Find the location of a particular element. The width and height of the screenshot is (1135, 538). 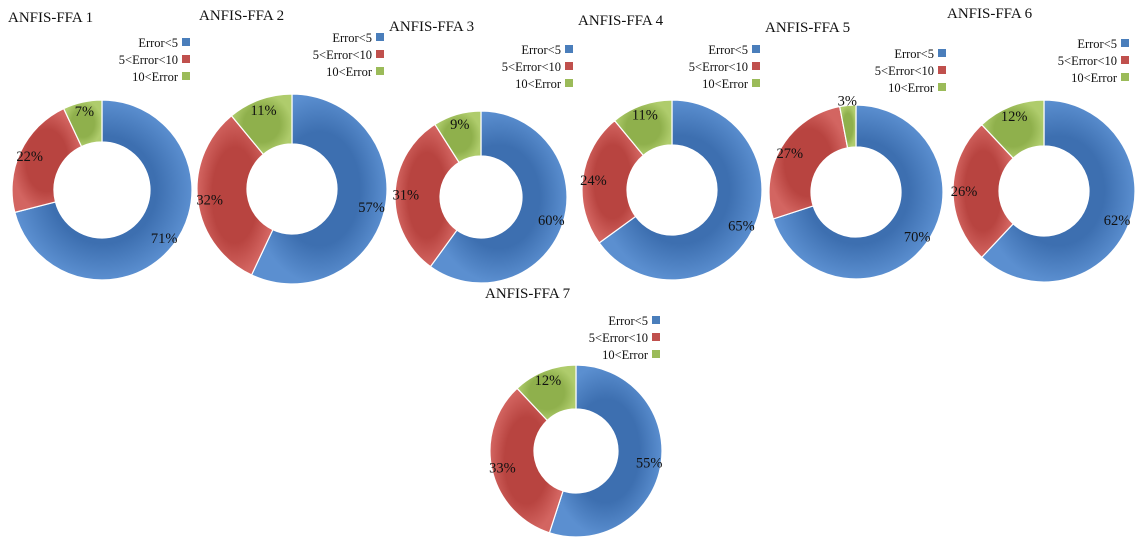

data-label: 31% is located at coordinates (406, 196).